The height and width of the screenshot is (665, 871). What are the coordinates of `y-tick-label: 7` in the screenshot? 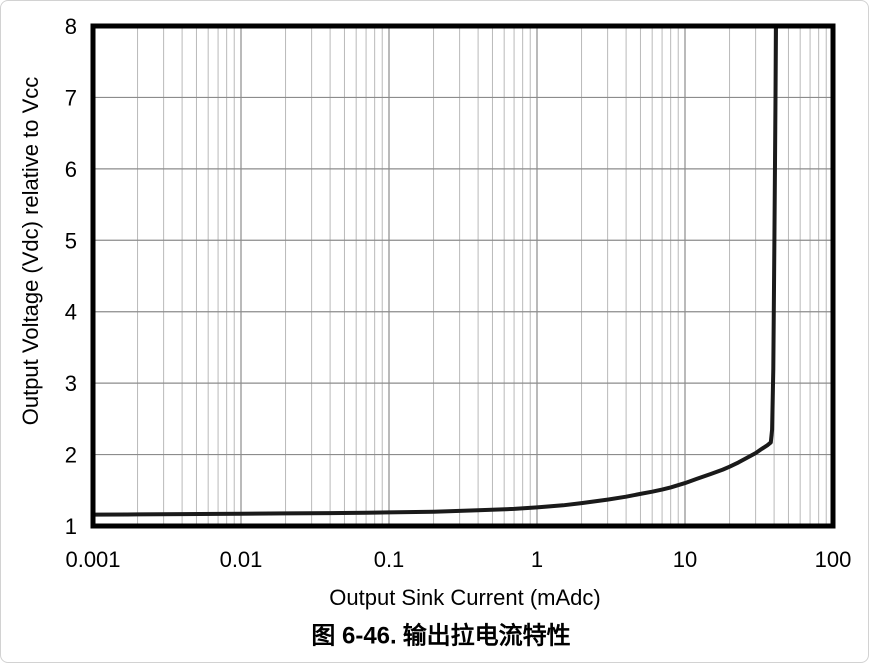 It's located at (71, 97).